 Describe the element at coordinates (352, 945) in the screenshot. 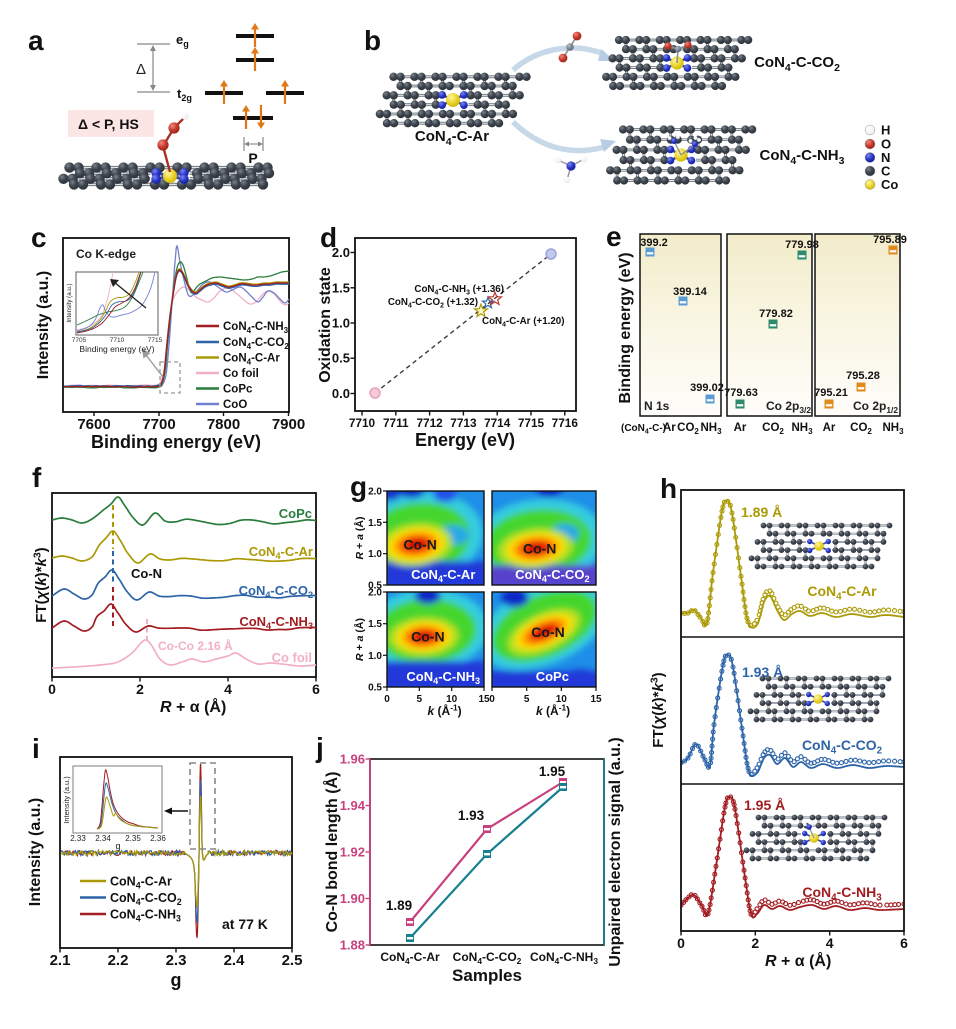

I see `svg-text: 1.88` at that location.